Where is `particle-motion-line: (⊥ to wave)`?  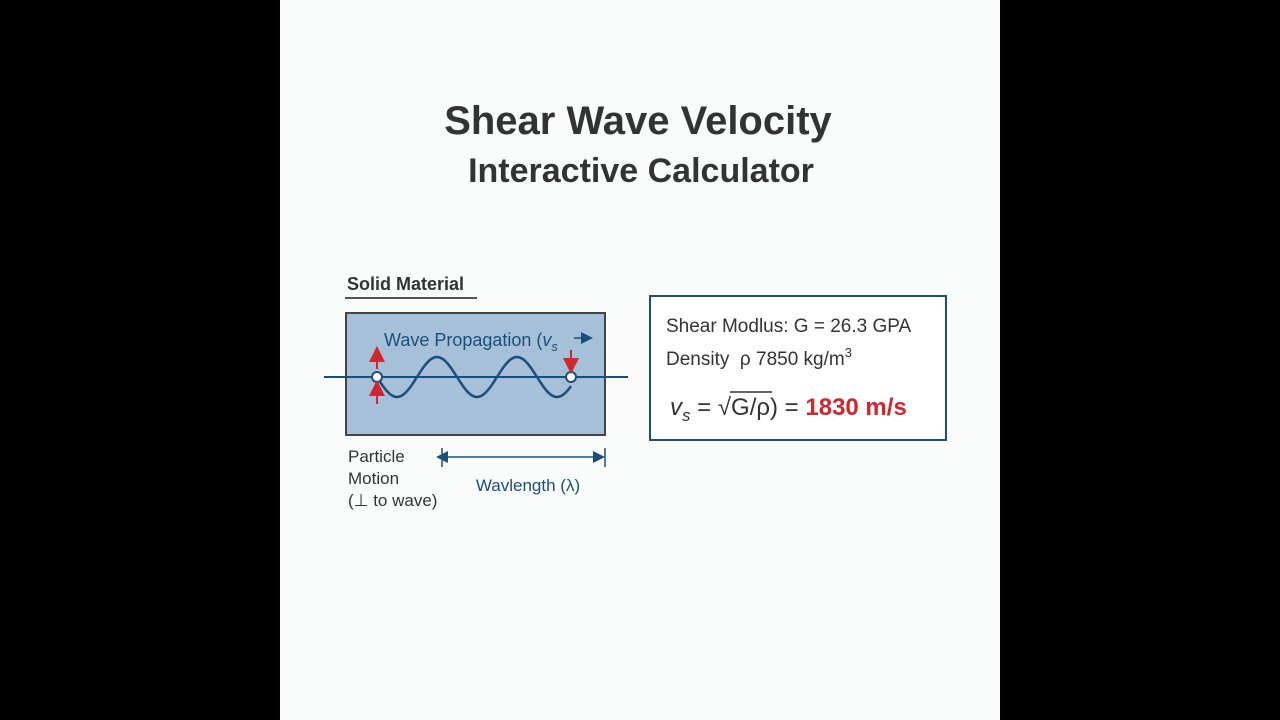 particle-motion-line: (⊥ to wave) is located at coordinates (392, 500).